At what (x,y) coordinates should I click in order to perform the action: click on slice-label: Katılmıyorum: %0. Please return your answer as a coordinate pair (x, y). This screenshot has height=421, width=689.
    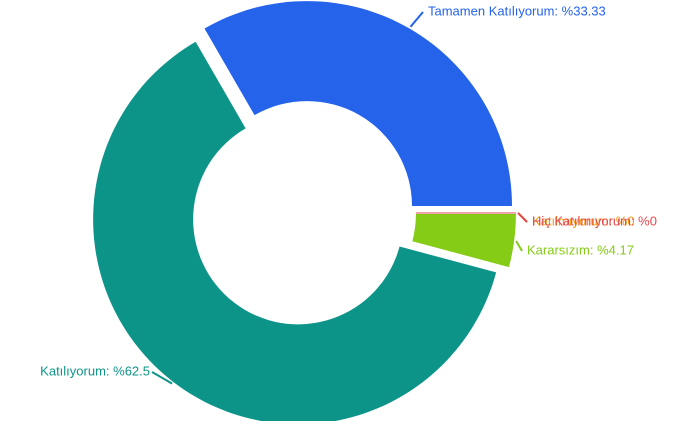
    Looking at the image, I should click on (583, 220).